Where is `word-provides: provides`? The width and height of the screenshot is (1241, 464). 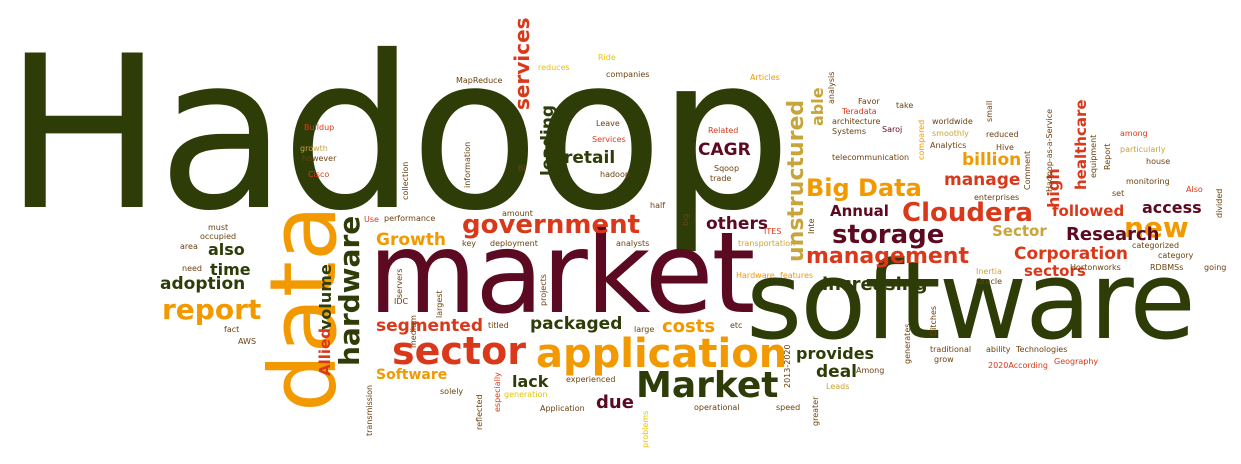 word-provides: provides is located at coordinates (835, 353).